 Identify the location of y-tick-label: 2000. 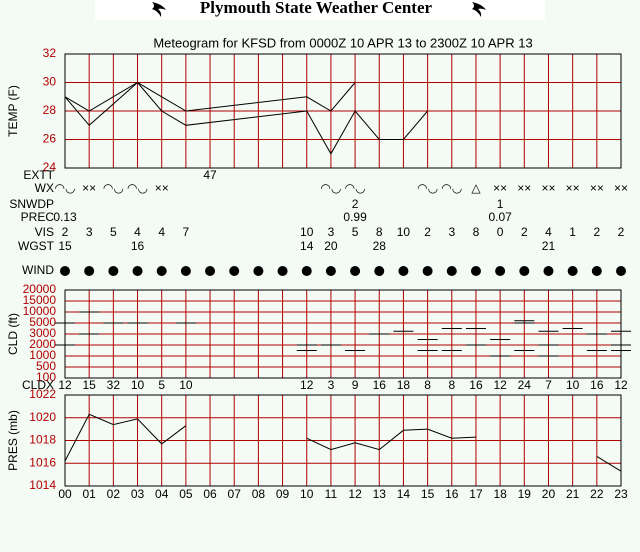
(42, 344).